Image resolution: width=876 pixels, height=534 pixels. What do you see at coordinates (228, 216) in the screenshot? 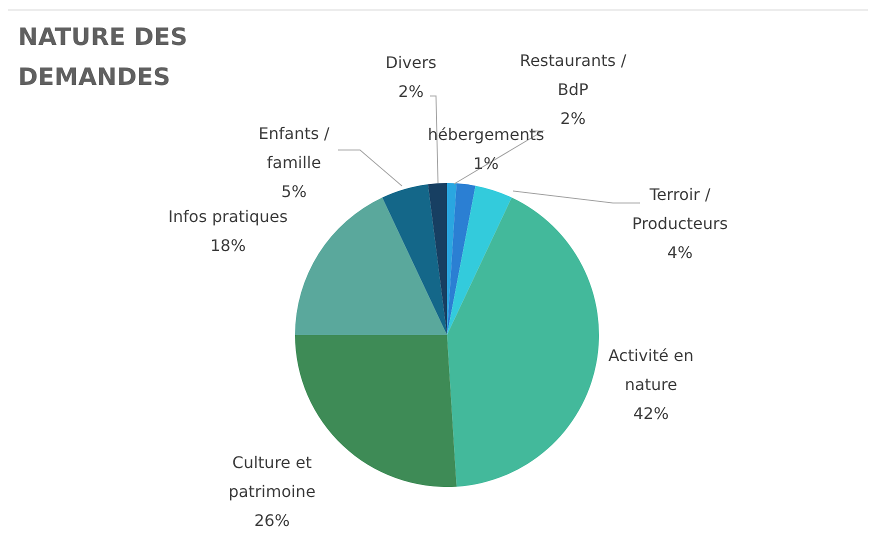
I see `slice-label: Infos pratiques` at bounding box center [228, 216].